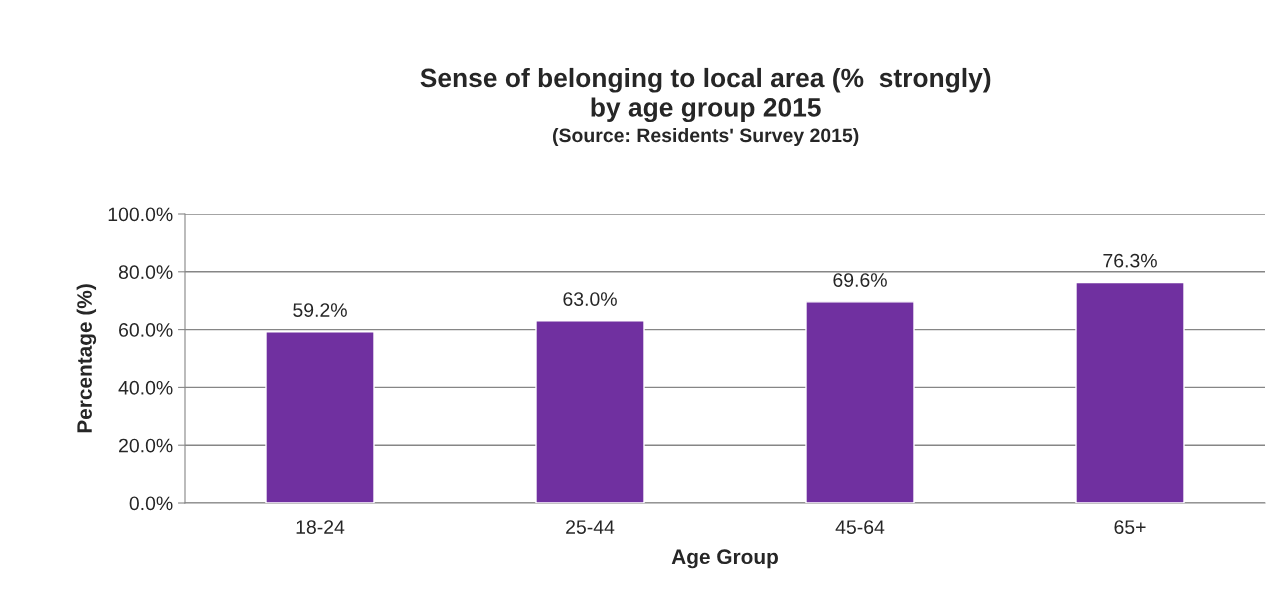  I want to click on data-label: 59.2%, so click(320, 310).